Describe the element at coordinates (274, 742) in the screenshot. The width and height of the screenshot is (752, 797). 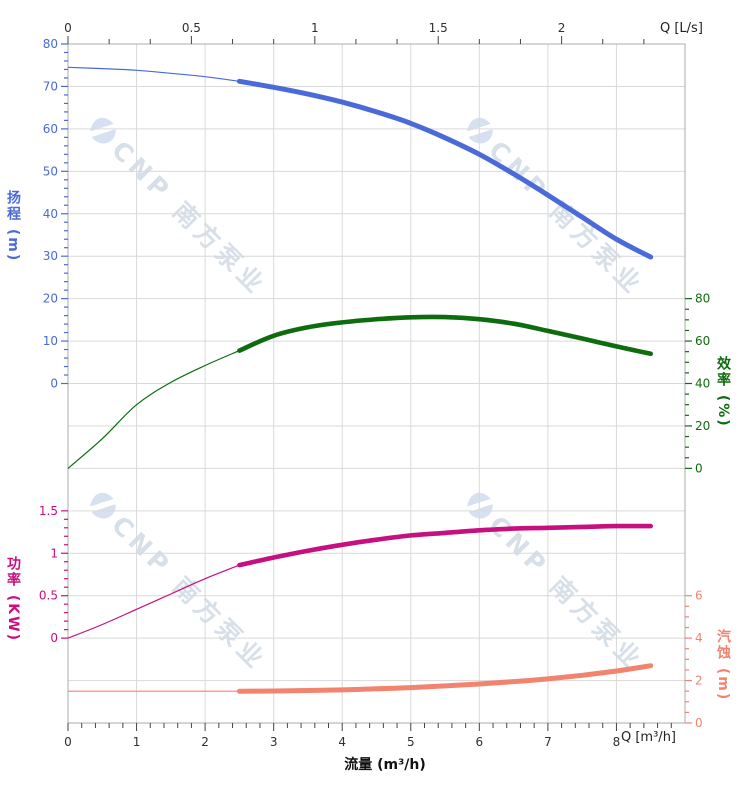
I see `svg-text: 3` at that location.